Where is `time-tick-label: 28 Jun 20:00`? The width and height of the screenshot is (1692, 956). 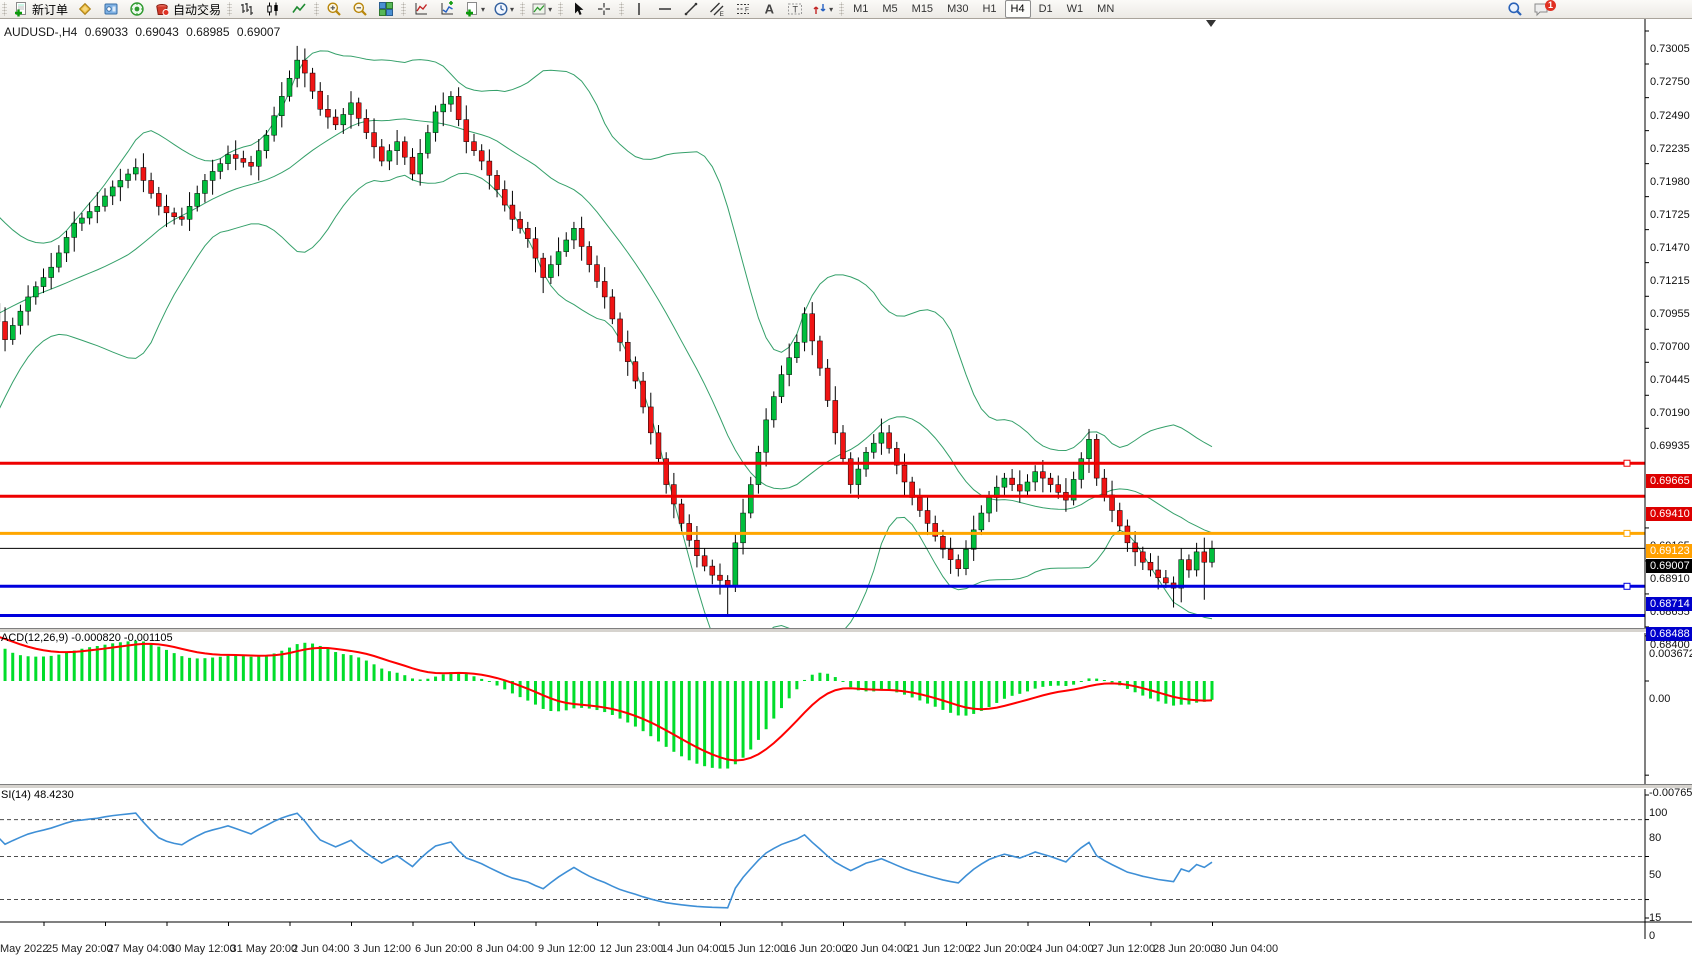
time-tick-label: 28 Jun 20:00 is located at coordinates (1185, 949).